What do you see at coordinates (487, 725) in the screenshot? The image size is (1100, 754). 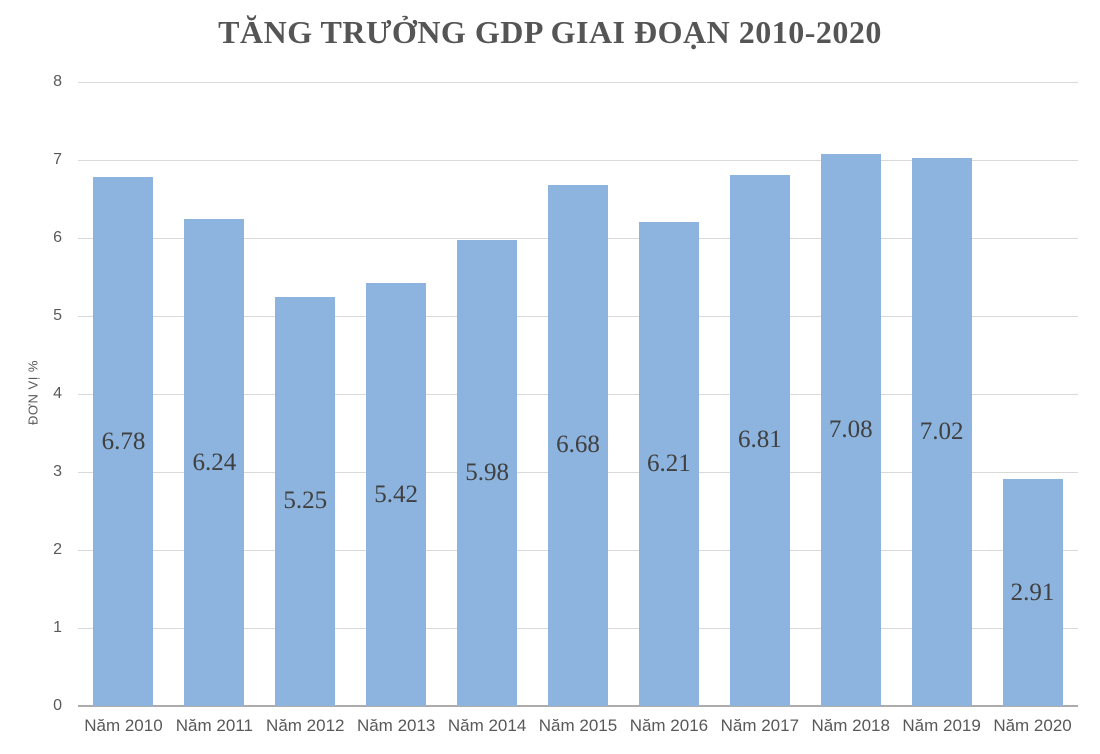 I see `x-tick-label-2014: Năm 2014` at bounding box center [487, 725].